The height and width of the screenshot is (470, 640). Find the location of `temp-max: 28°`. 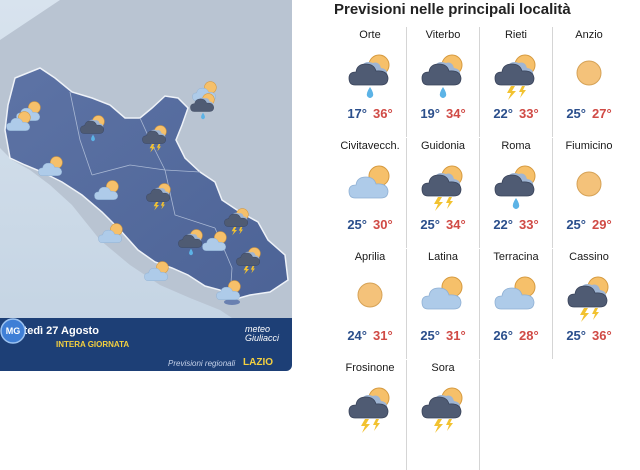

temp-max: 28° is located at coordinates (529, 335).